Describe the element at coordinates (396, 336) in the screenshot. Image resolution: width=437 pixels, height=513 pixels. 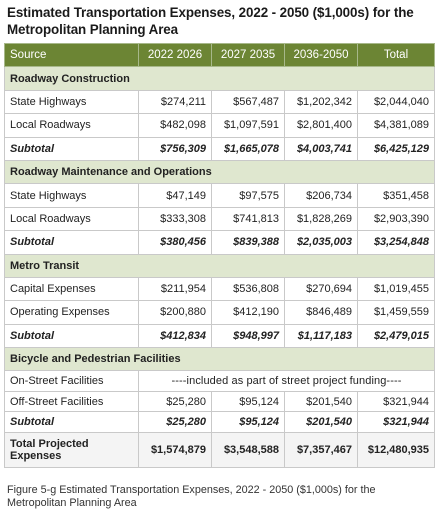
I see `subtotal-value: $2,479,015` at that location.